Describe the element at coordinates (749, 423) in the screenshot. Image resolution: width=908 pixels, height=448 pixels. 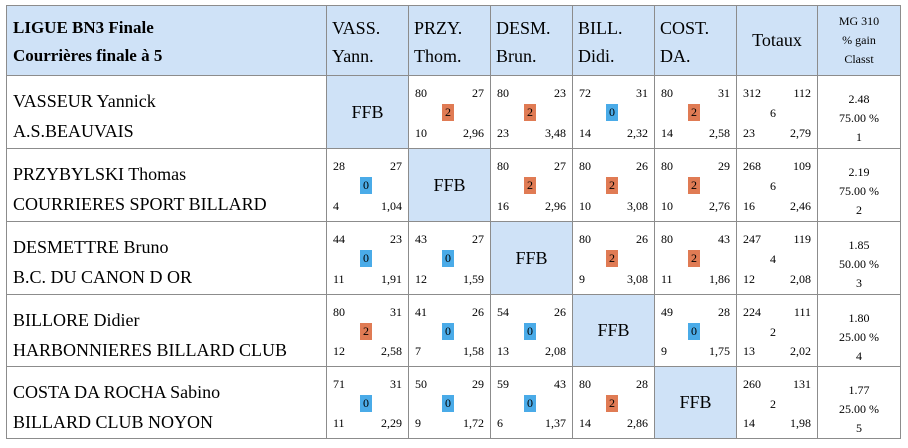
I see `total-innings: 14` at that location.